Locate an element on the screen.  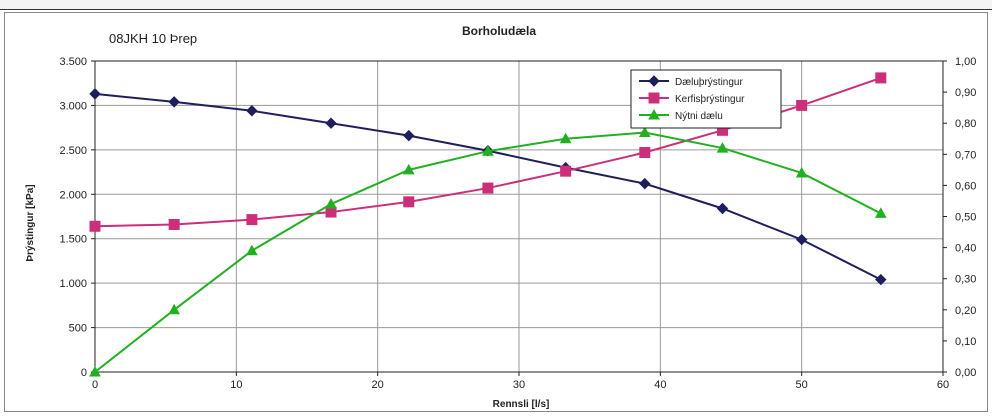
y-tick-label: 3.000 is located at coordinates (73, 106).